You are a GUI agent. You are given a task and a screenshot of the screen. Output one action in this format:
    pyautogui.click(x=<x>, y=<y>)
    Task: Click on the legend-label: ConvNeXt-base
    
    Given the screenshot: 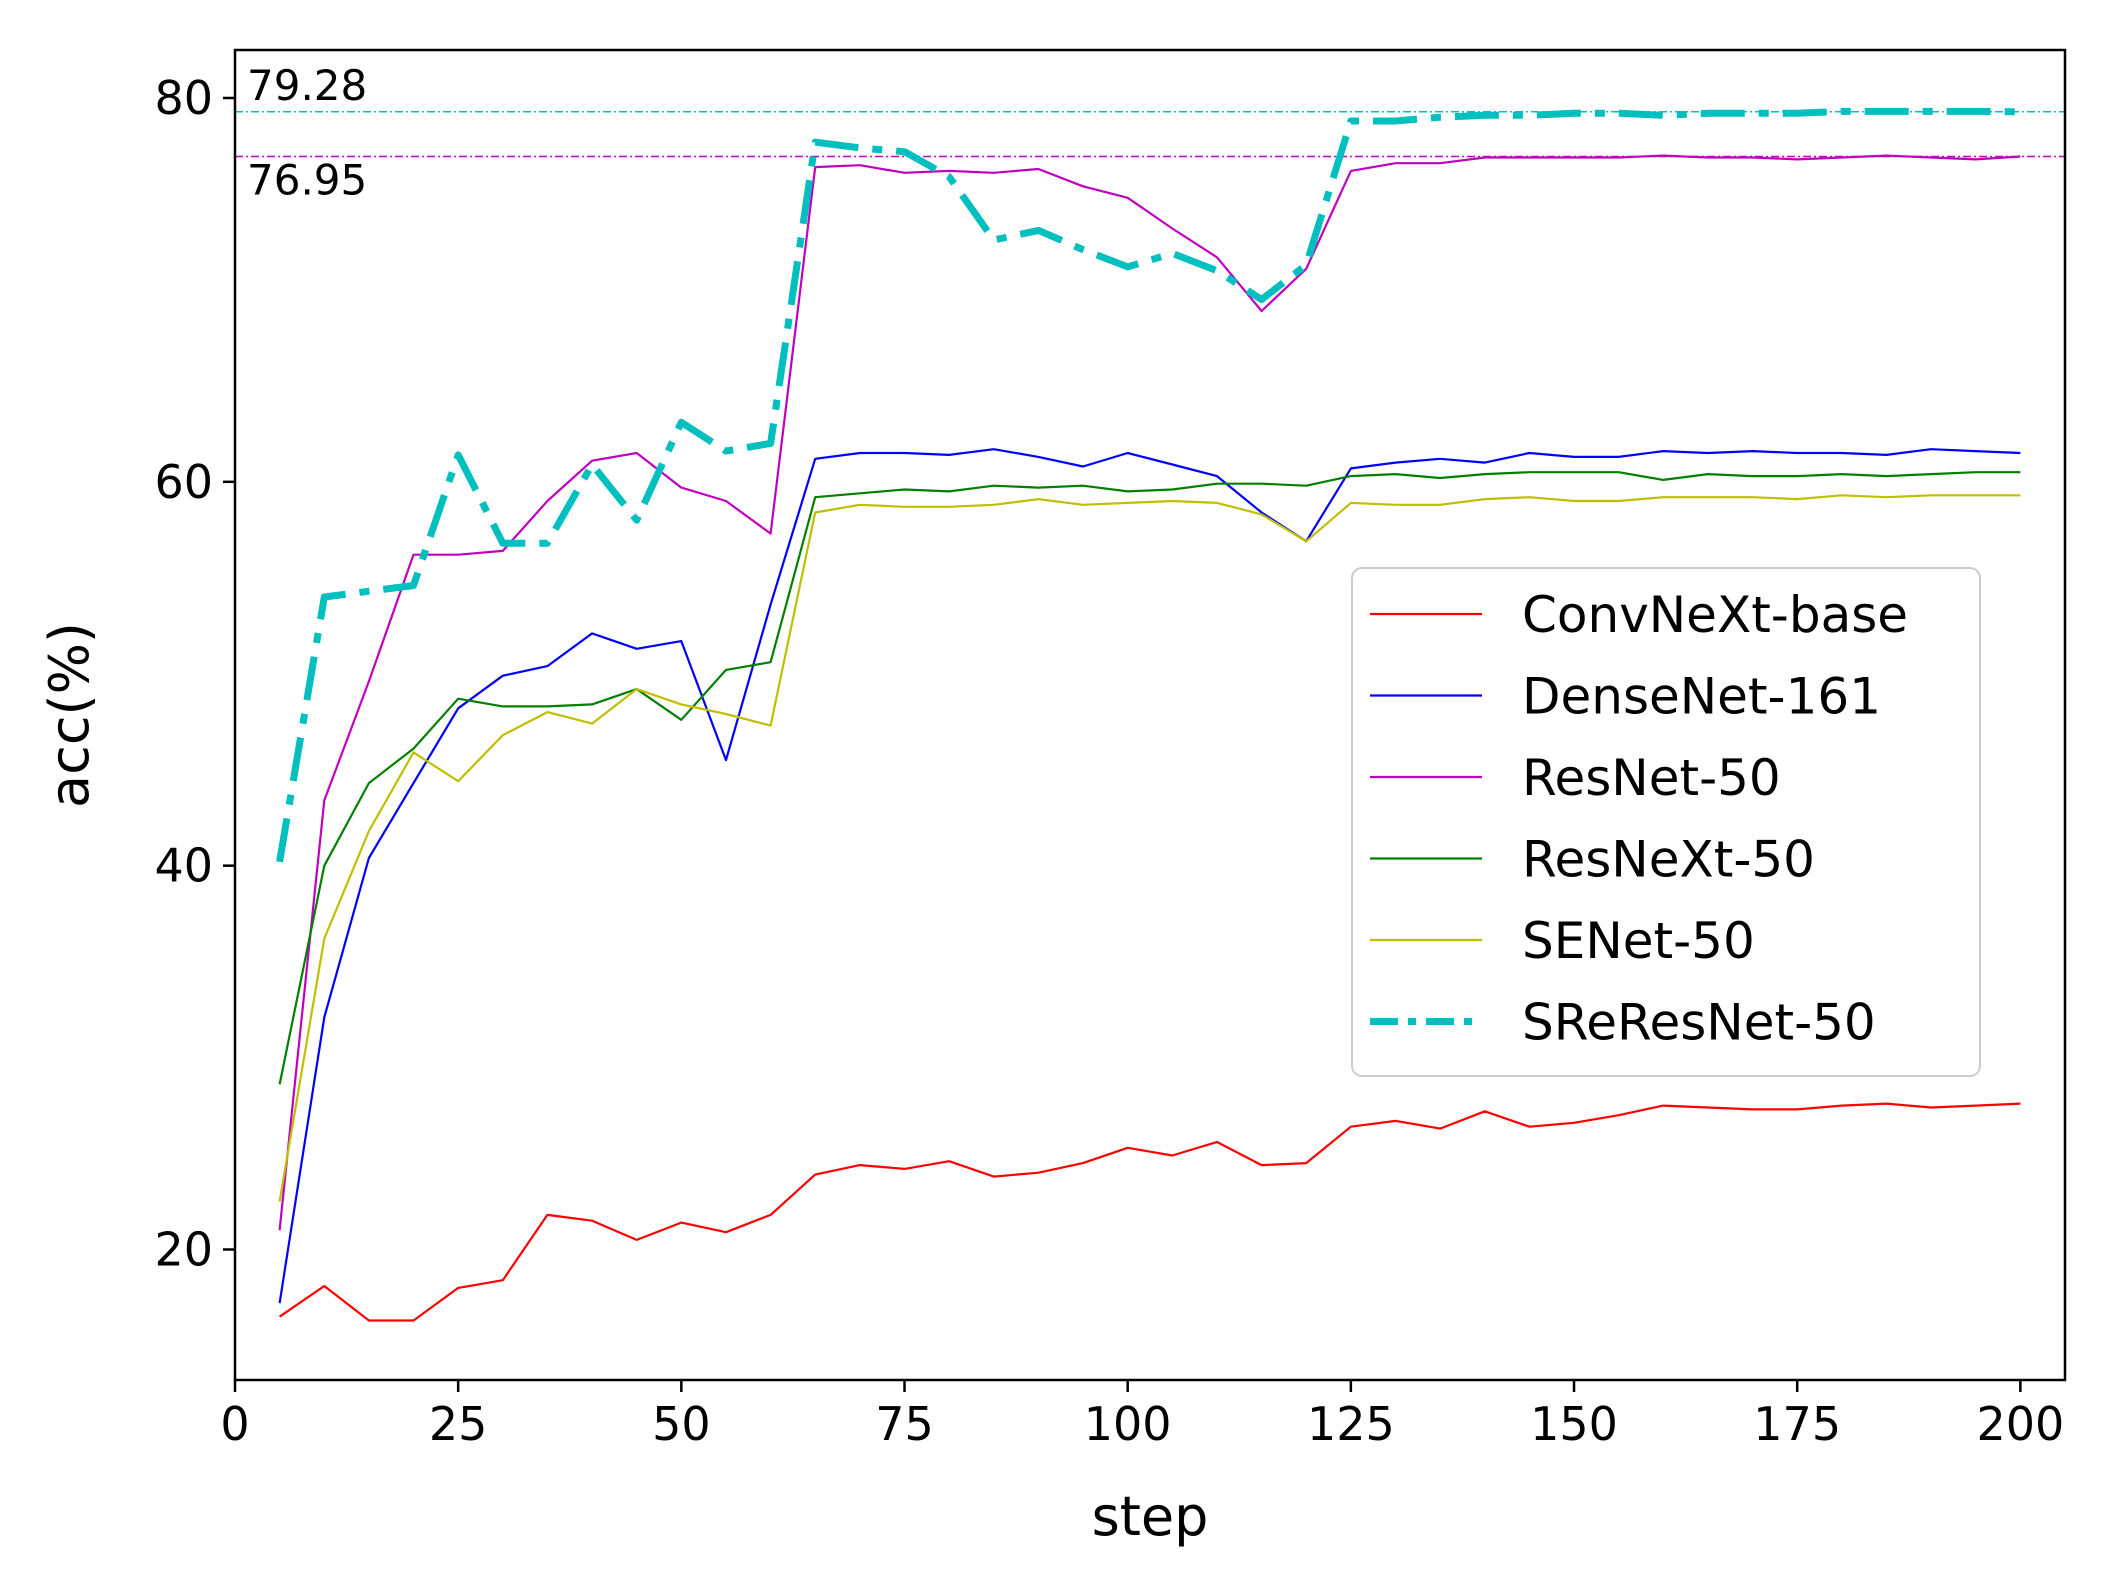 What is the action you would take?
    pyautogui.click(x=1715, y=615)
    